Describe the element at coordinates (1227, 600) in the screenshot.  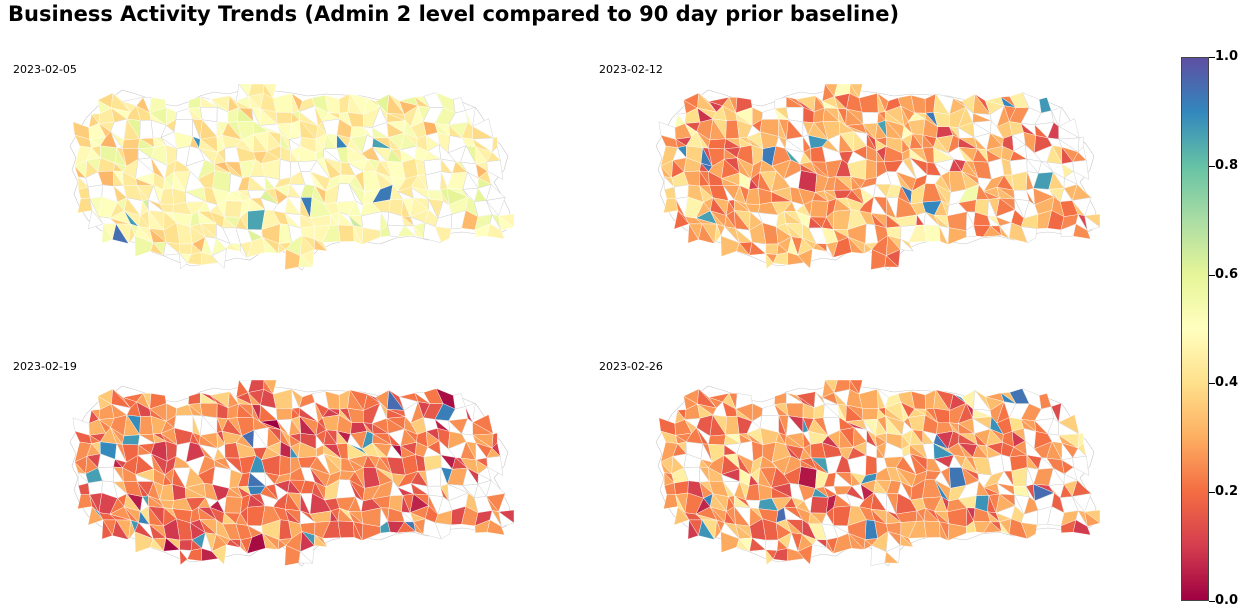
I see `colorbar-tick-label: 0.0` at that location.